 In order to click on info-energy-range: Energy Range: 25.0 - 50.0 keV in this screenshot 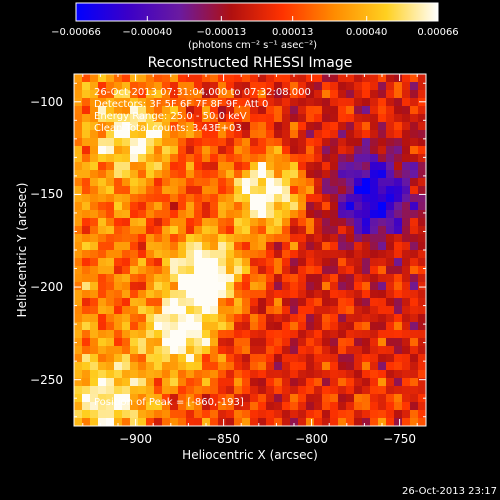, I will do `click(170, 116)`.